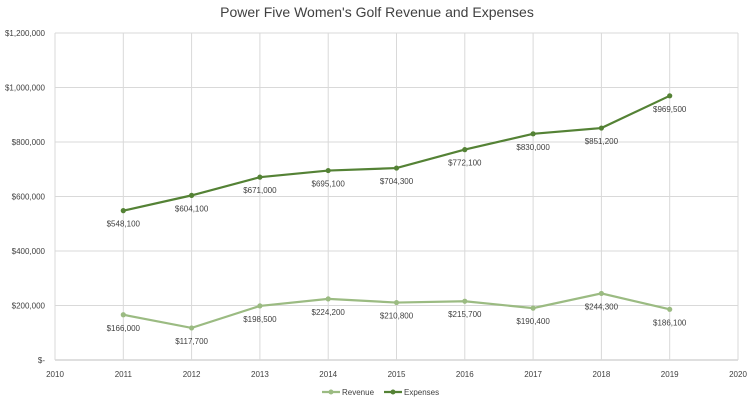 The image size is (755, 411). What do you see at coordinates (329, 312) in the screenshot?
I see `revenue-data-label: $224,200` at bounding box center [329, 312].